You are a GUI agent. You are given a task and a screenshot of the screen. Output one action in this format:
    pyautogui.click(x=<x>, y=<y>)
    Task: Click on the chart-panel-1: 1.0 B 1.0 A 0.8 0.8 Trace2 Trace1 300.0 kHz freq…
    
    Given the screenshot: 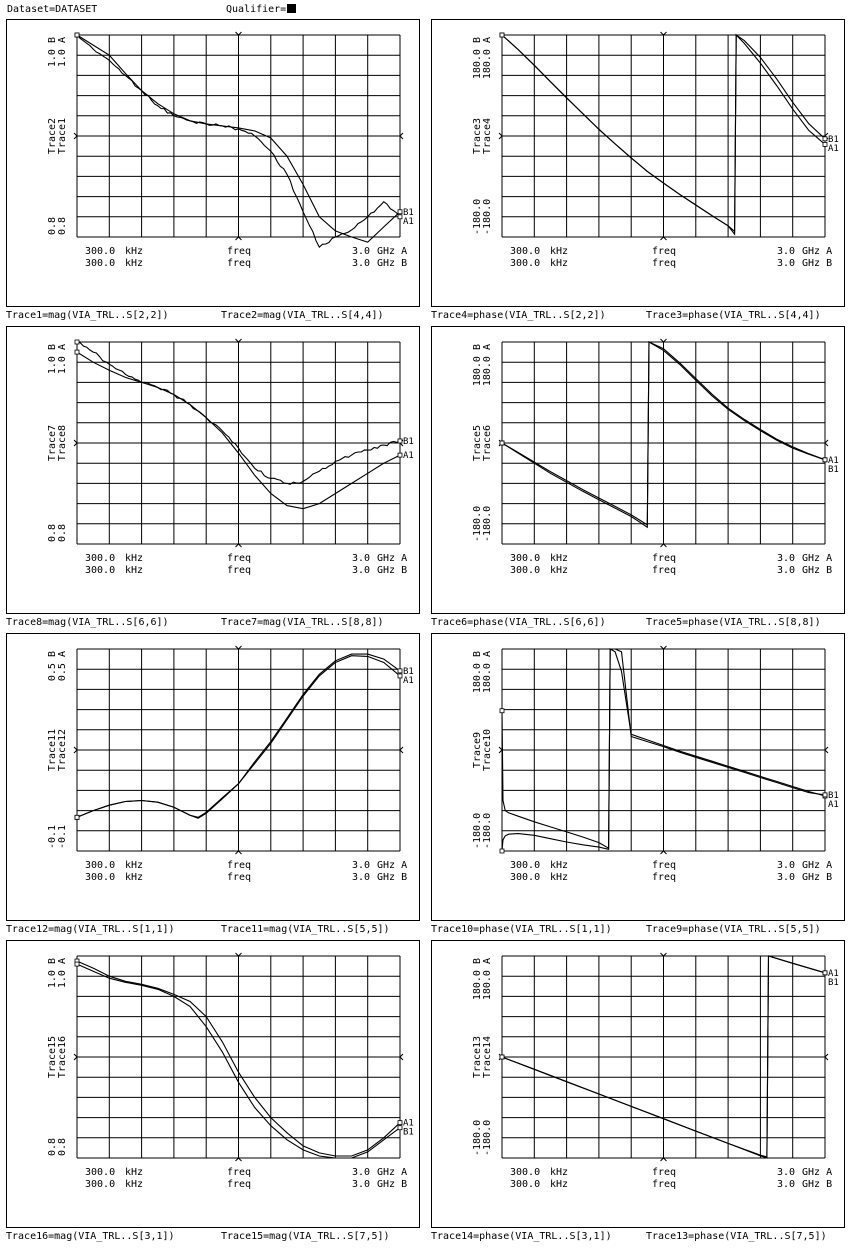 What is the action you would take?
    pyautogui.click(x=213, y=163)
    